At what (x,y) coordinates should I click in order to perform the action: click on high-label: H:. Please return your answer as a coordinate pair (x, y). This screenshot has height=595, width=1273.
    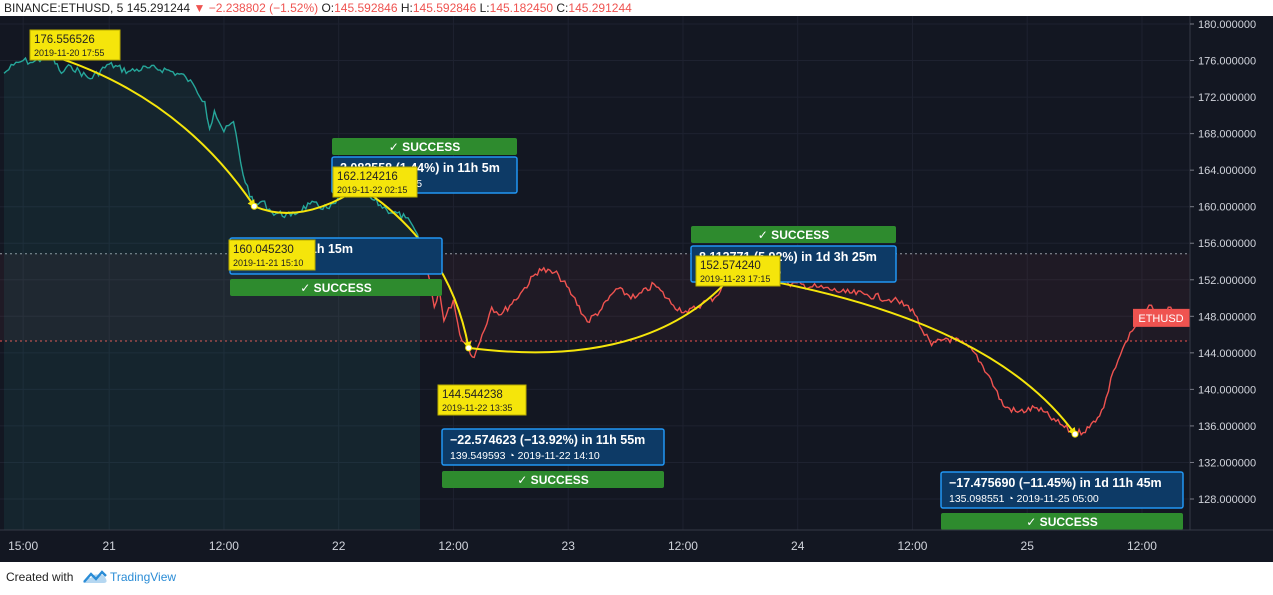
    Looking at the image, I should click on (406, 8).